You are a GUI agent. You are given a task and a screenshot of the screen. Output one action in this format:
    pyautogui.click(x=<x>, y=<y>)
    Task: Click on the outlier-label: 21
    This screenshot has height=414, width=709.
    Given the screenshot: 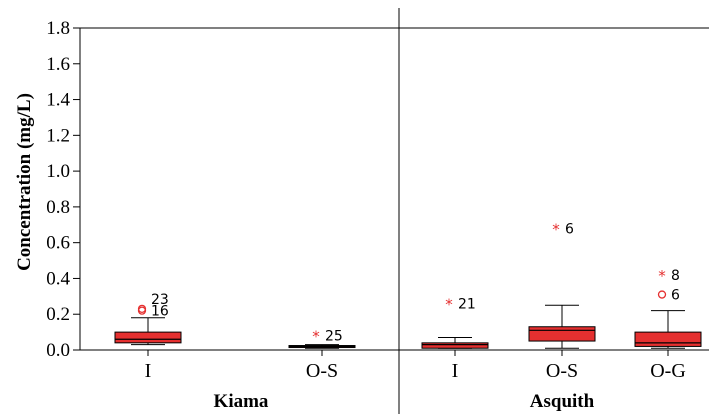 What is the action you would take?
    pyautogui.click(x=467, y=304)
    